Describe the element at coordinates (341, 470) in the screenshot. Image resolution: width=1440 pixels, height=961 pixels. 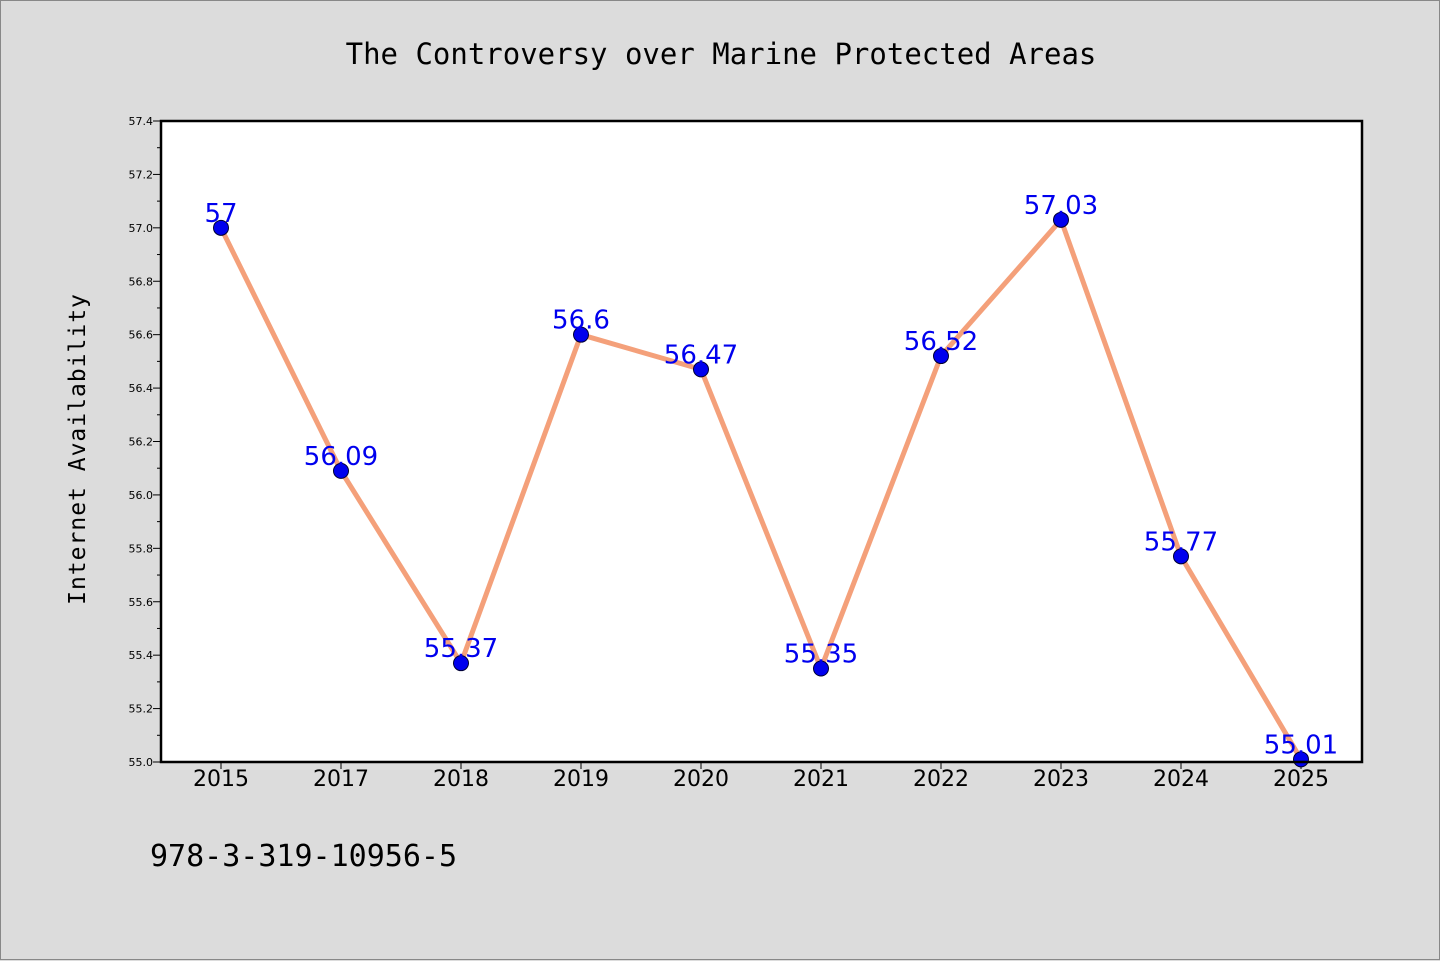
I see `data-point-2017` at that location.